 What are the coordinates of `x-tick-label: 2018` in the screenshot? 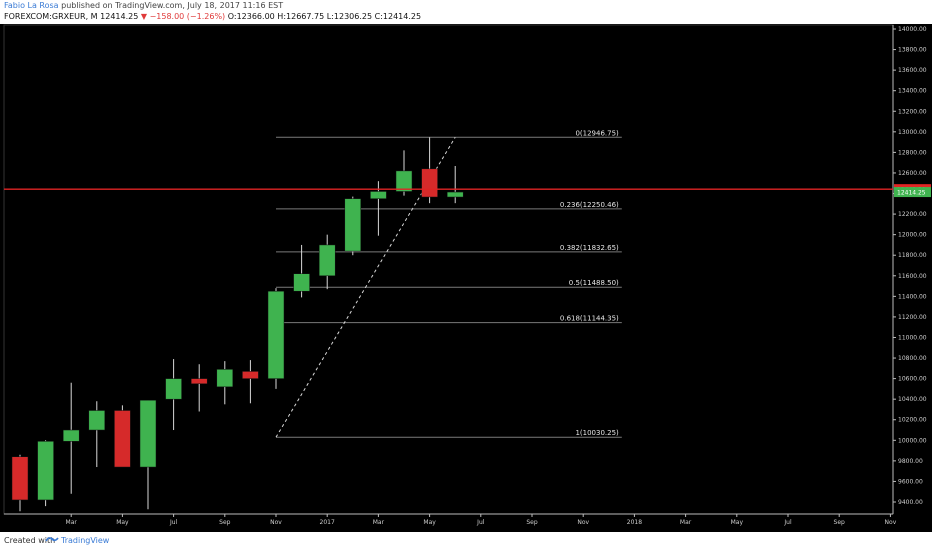 It's located at (634, 522).